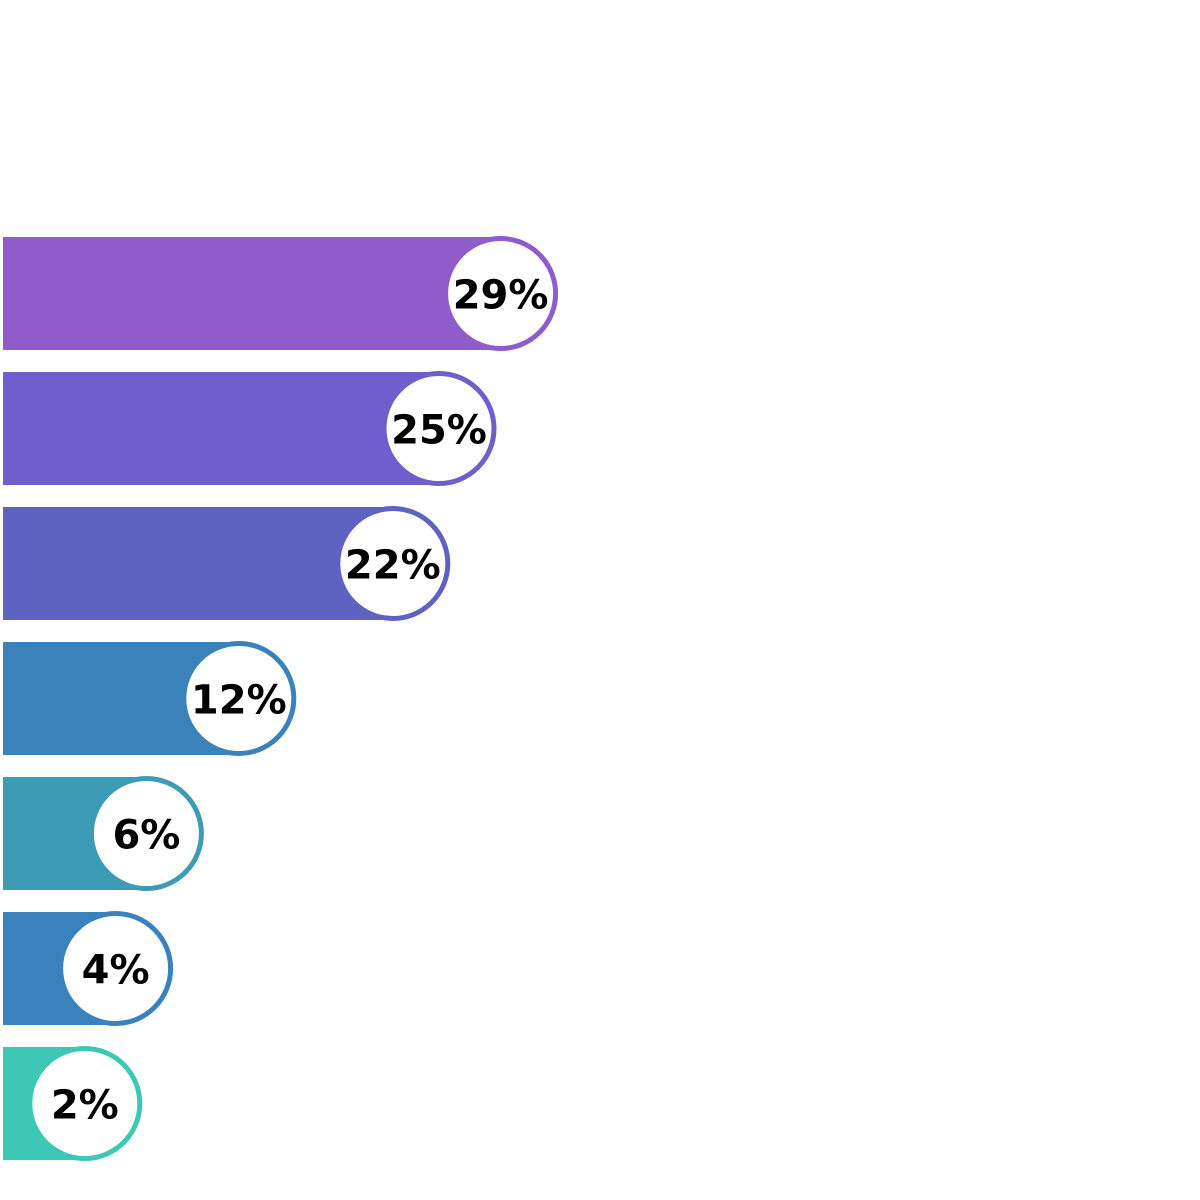  I want to click on value-label: 2%, so click(85, 1106).